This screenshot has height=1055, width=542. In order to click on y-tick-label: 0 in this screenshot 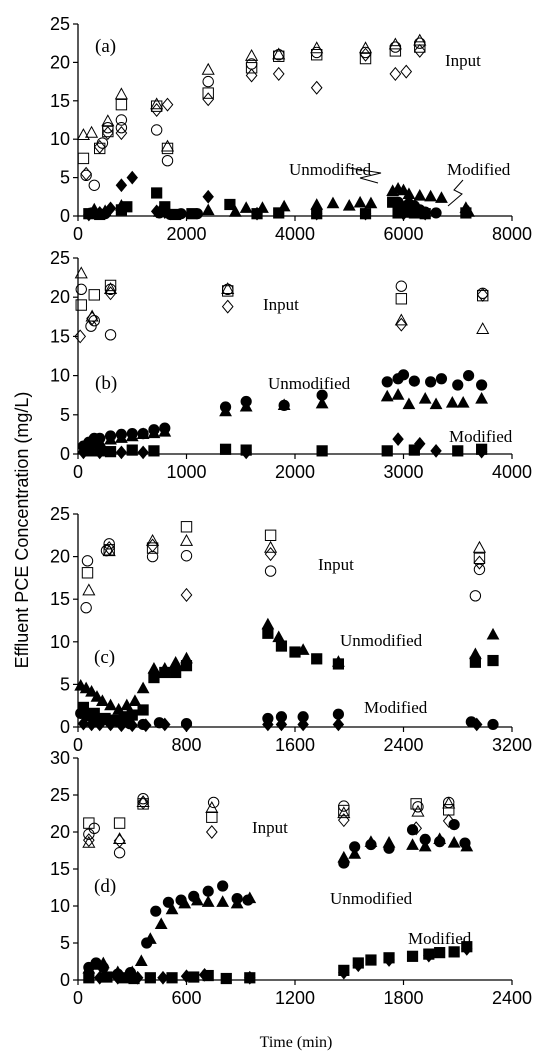, I will do `click(65, 980)`.